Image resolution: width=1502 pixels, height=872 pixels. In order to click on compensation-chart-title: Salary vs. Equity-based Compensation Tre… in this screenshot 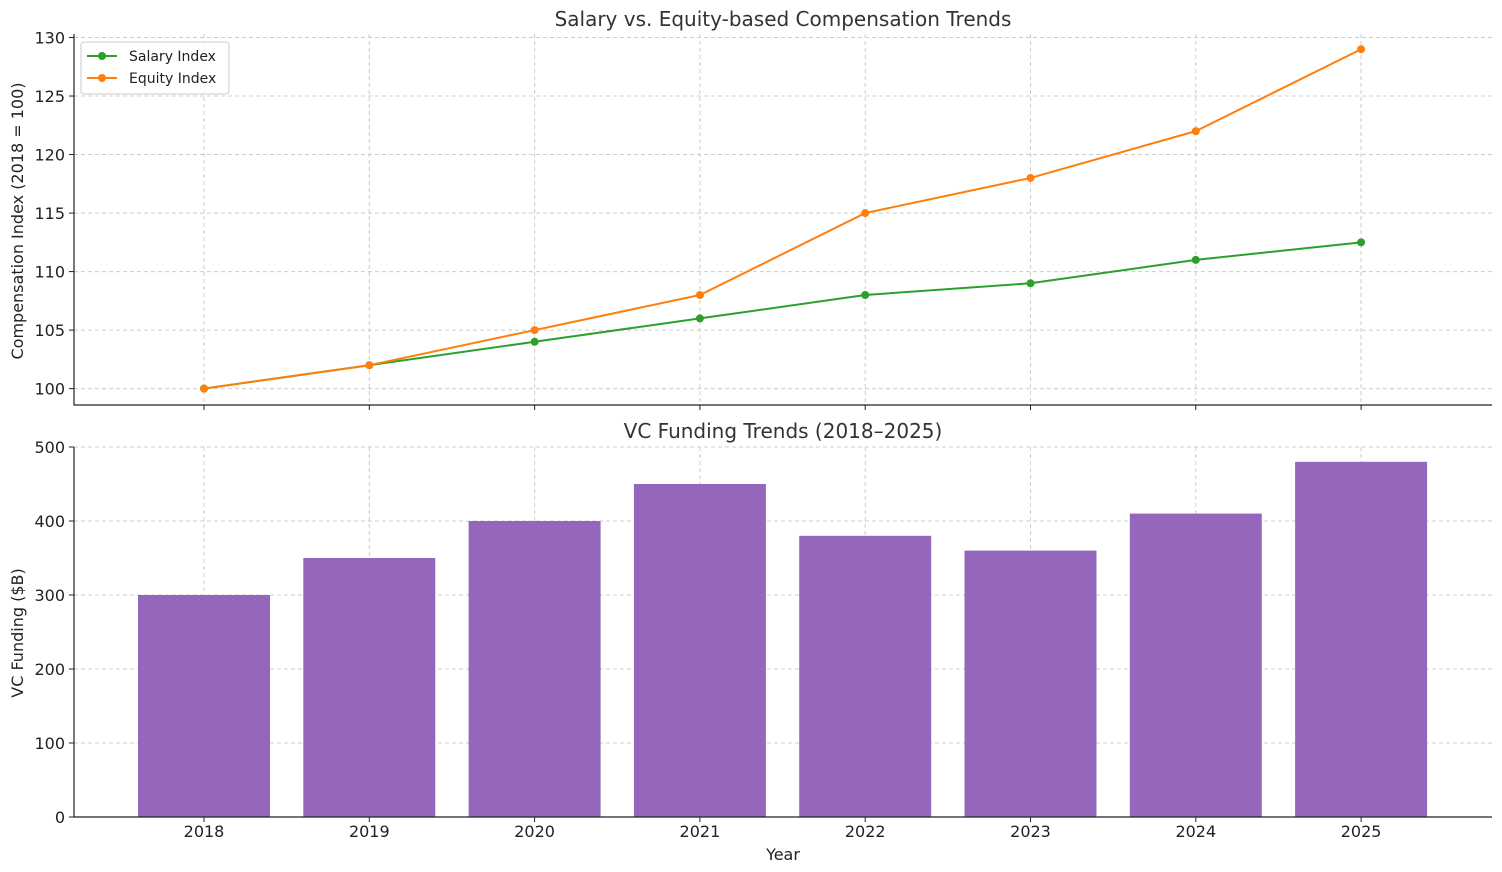, I will do `click(783, 19)`.